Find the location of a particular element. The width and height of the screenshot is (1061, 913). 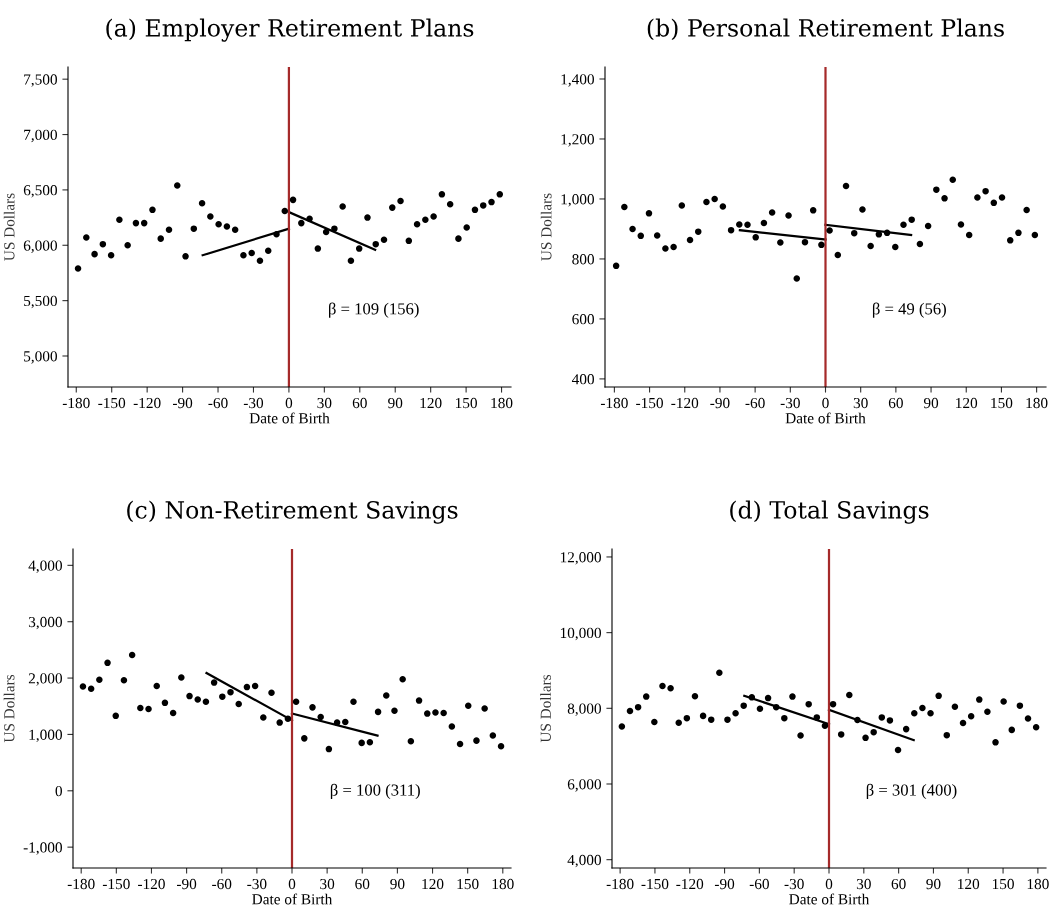

y-tick-label: 2,000 is located at coordinates (45, 679).